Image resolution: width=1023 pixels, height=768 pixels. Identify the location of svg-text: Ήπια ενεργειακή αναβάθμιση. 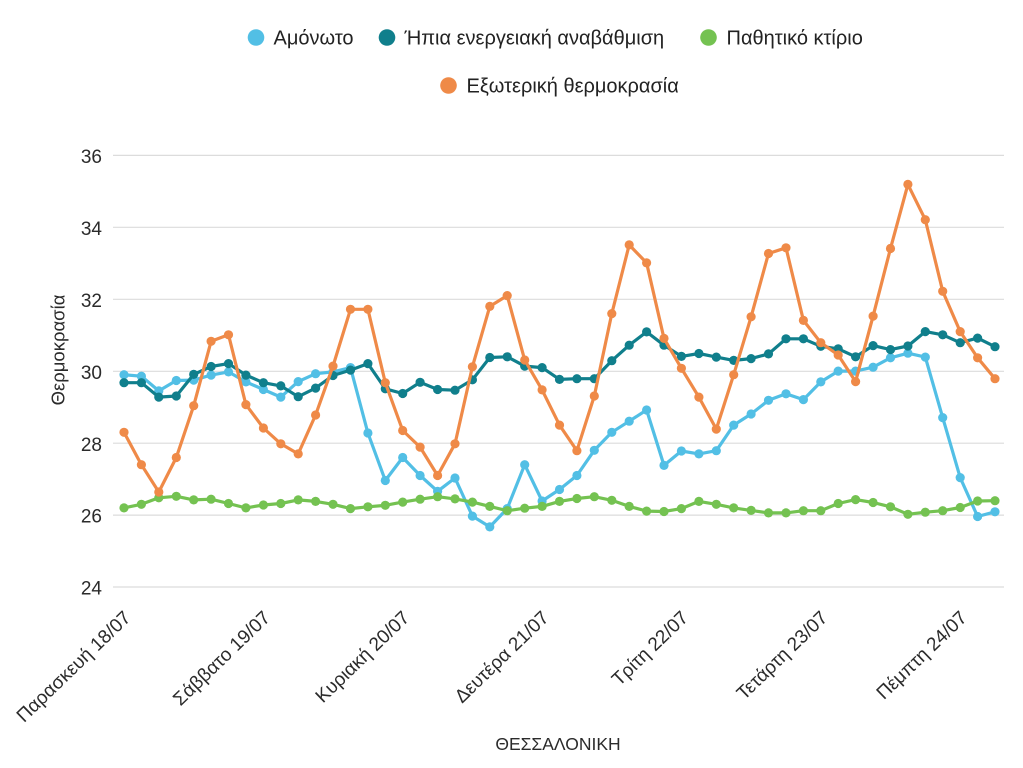
(534, 39).